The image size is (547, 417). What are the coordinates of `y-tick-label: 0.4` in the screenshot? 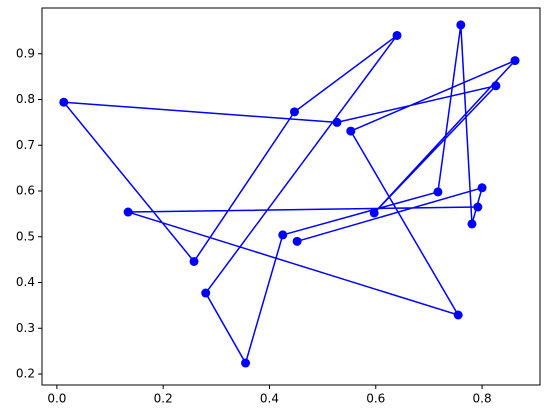 It's located at (25, 282).